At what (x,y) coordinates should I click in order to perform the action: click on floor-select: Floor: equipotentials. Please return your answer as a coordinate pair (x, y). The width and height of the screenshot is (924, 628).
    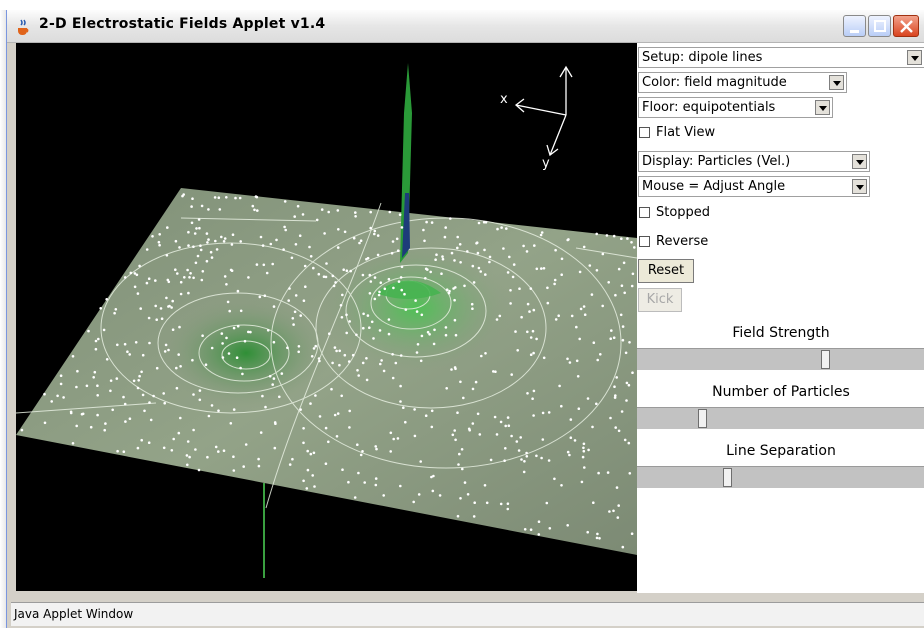
    Looking at the image, I should click on (735, 107).